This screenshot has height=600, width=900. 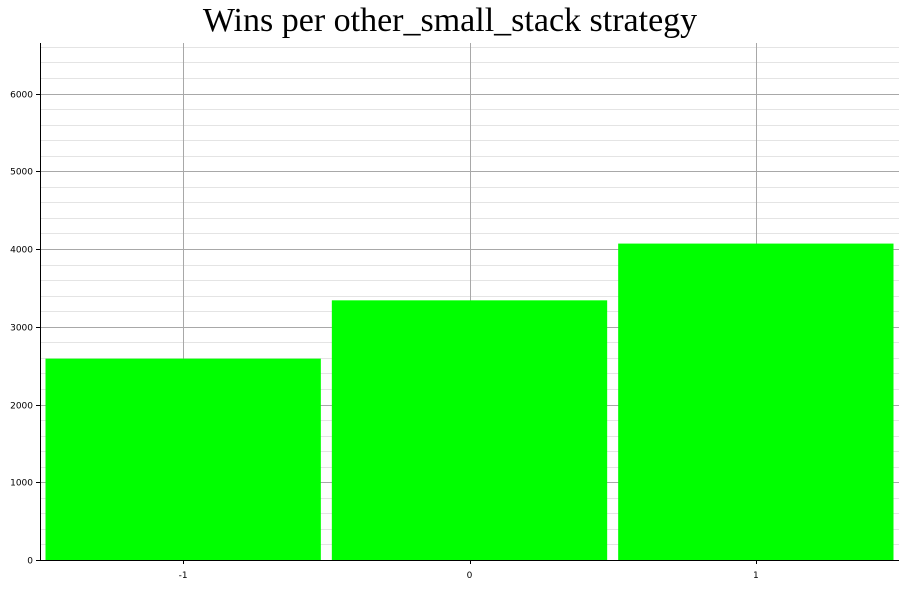 What do you see at coordinates (183, 576) in the screenshot?
I see `x-tick-label: -1` at bounding box center [183, 576].